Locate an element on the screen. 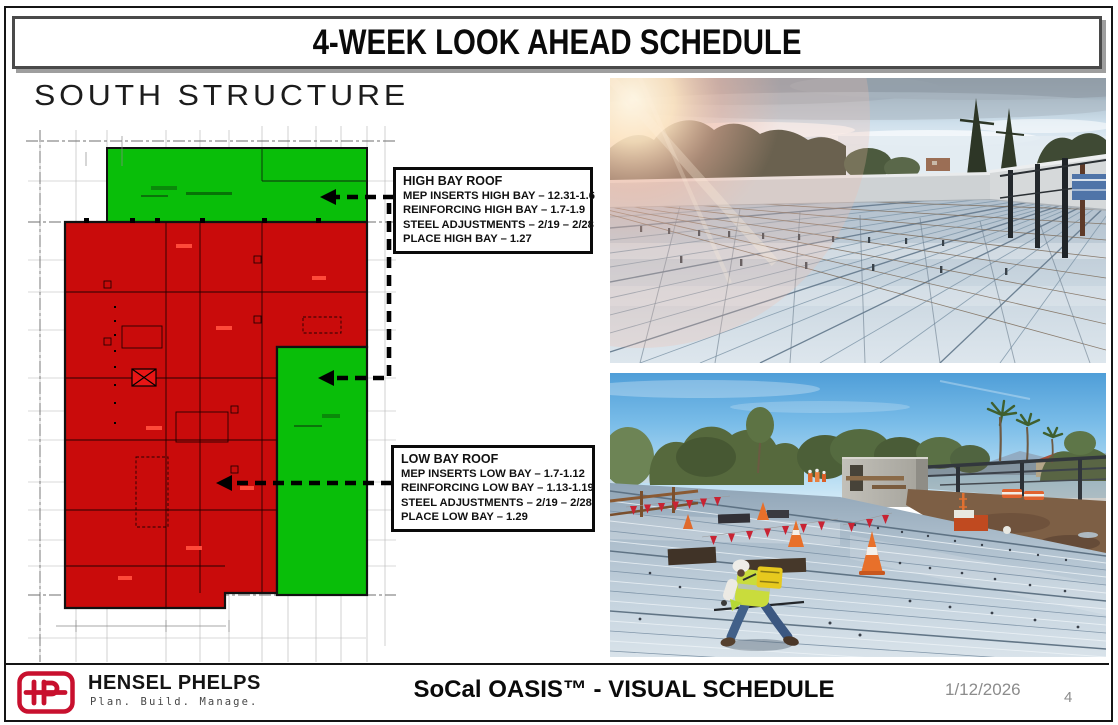 The height and width of the screenshot is (725, 1118). callout-line: MEP INSERTS LOW BAY – 1.7-1.12 is located at coordinates (493, 474).